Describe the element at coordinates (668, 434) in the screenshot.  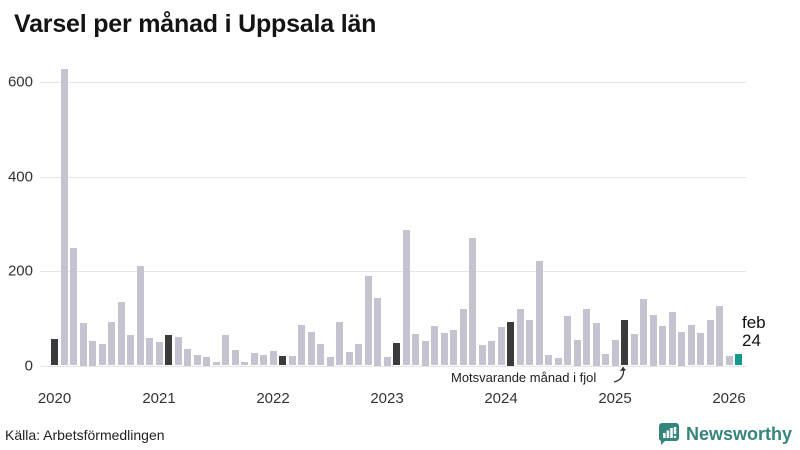
I see `newsworthy-chart-bubble-icon` at that location.